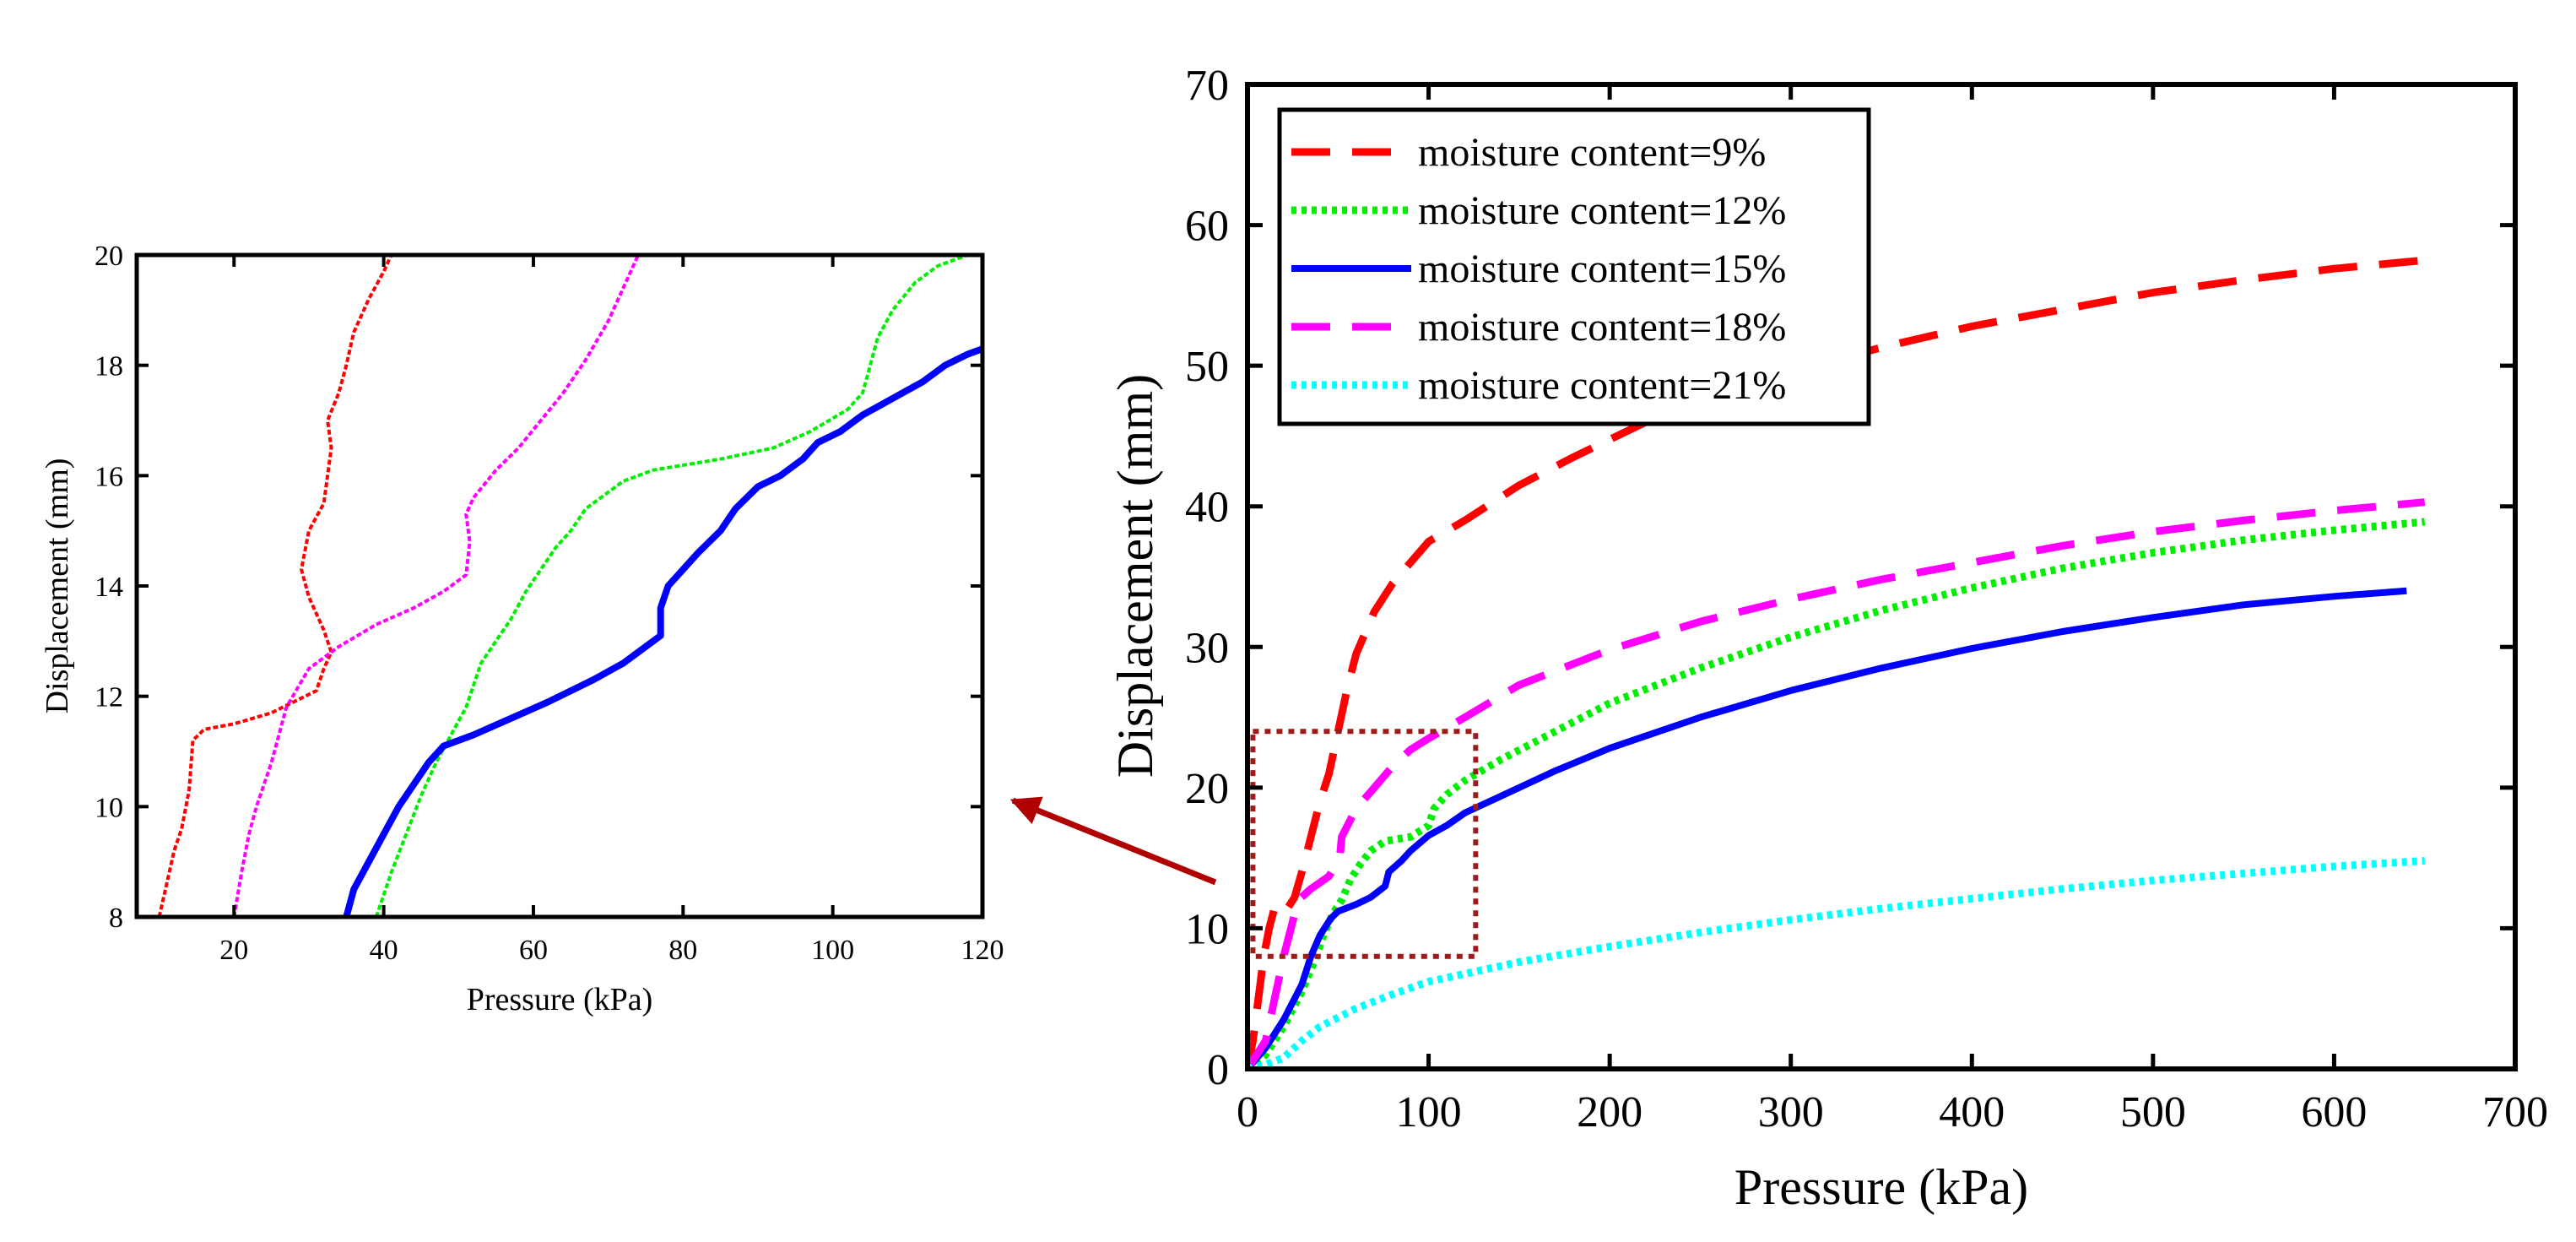  I want to click on inset-x-tick-label-80: 80, so click(682, 950).